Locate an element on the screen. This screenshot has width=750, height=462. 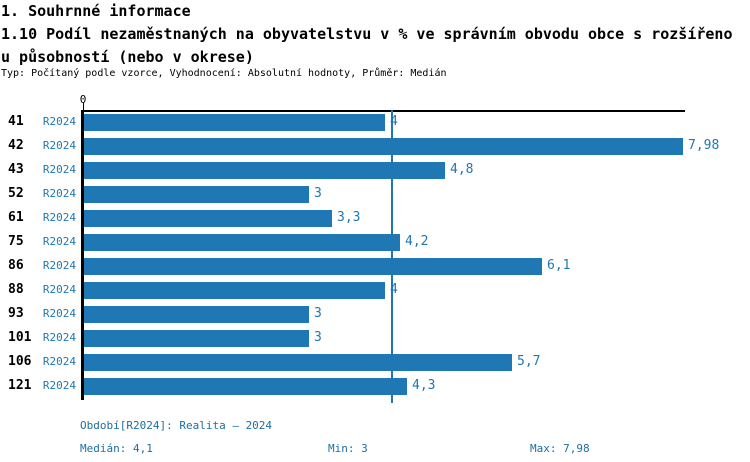
chart-row: 106 R2024 5,7 is located at coordinates (375, 362).